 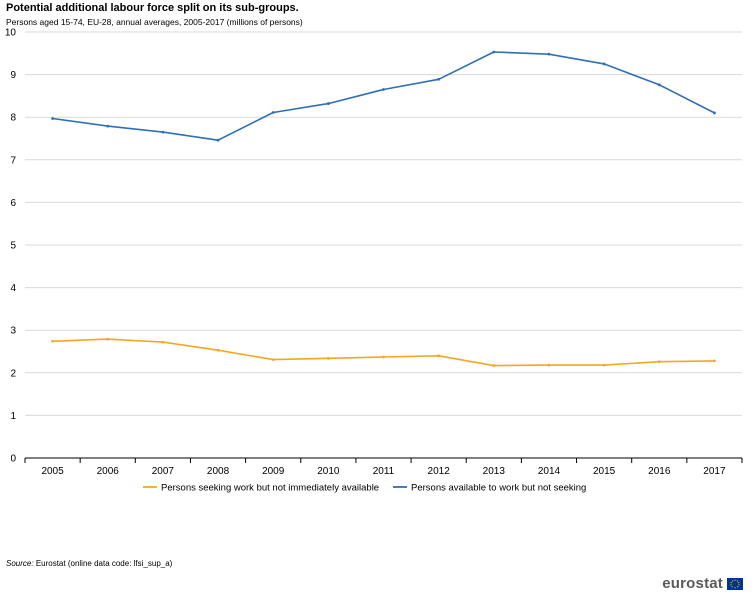 What do you see at coordinates (104, 563) in the screenshot?
I see `source-text: Eurostat (online data code: lfsi_sup_a)` at bounding box center [104, 563].